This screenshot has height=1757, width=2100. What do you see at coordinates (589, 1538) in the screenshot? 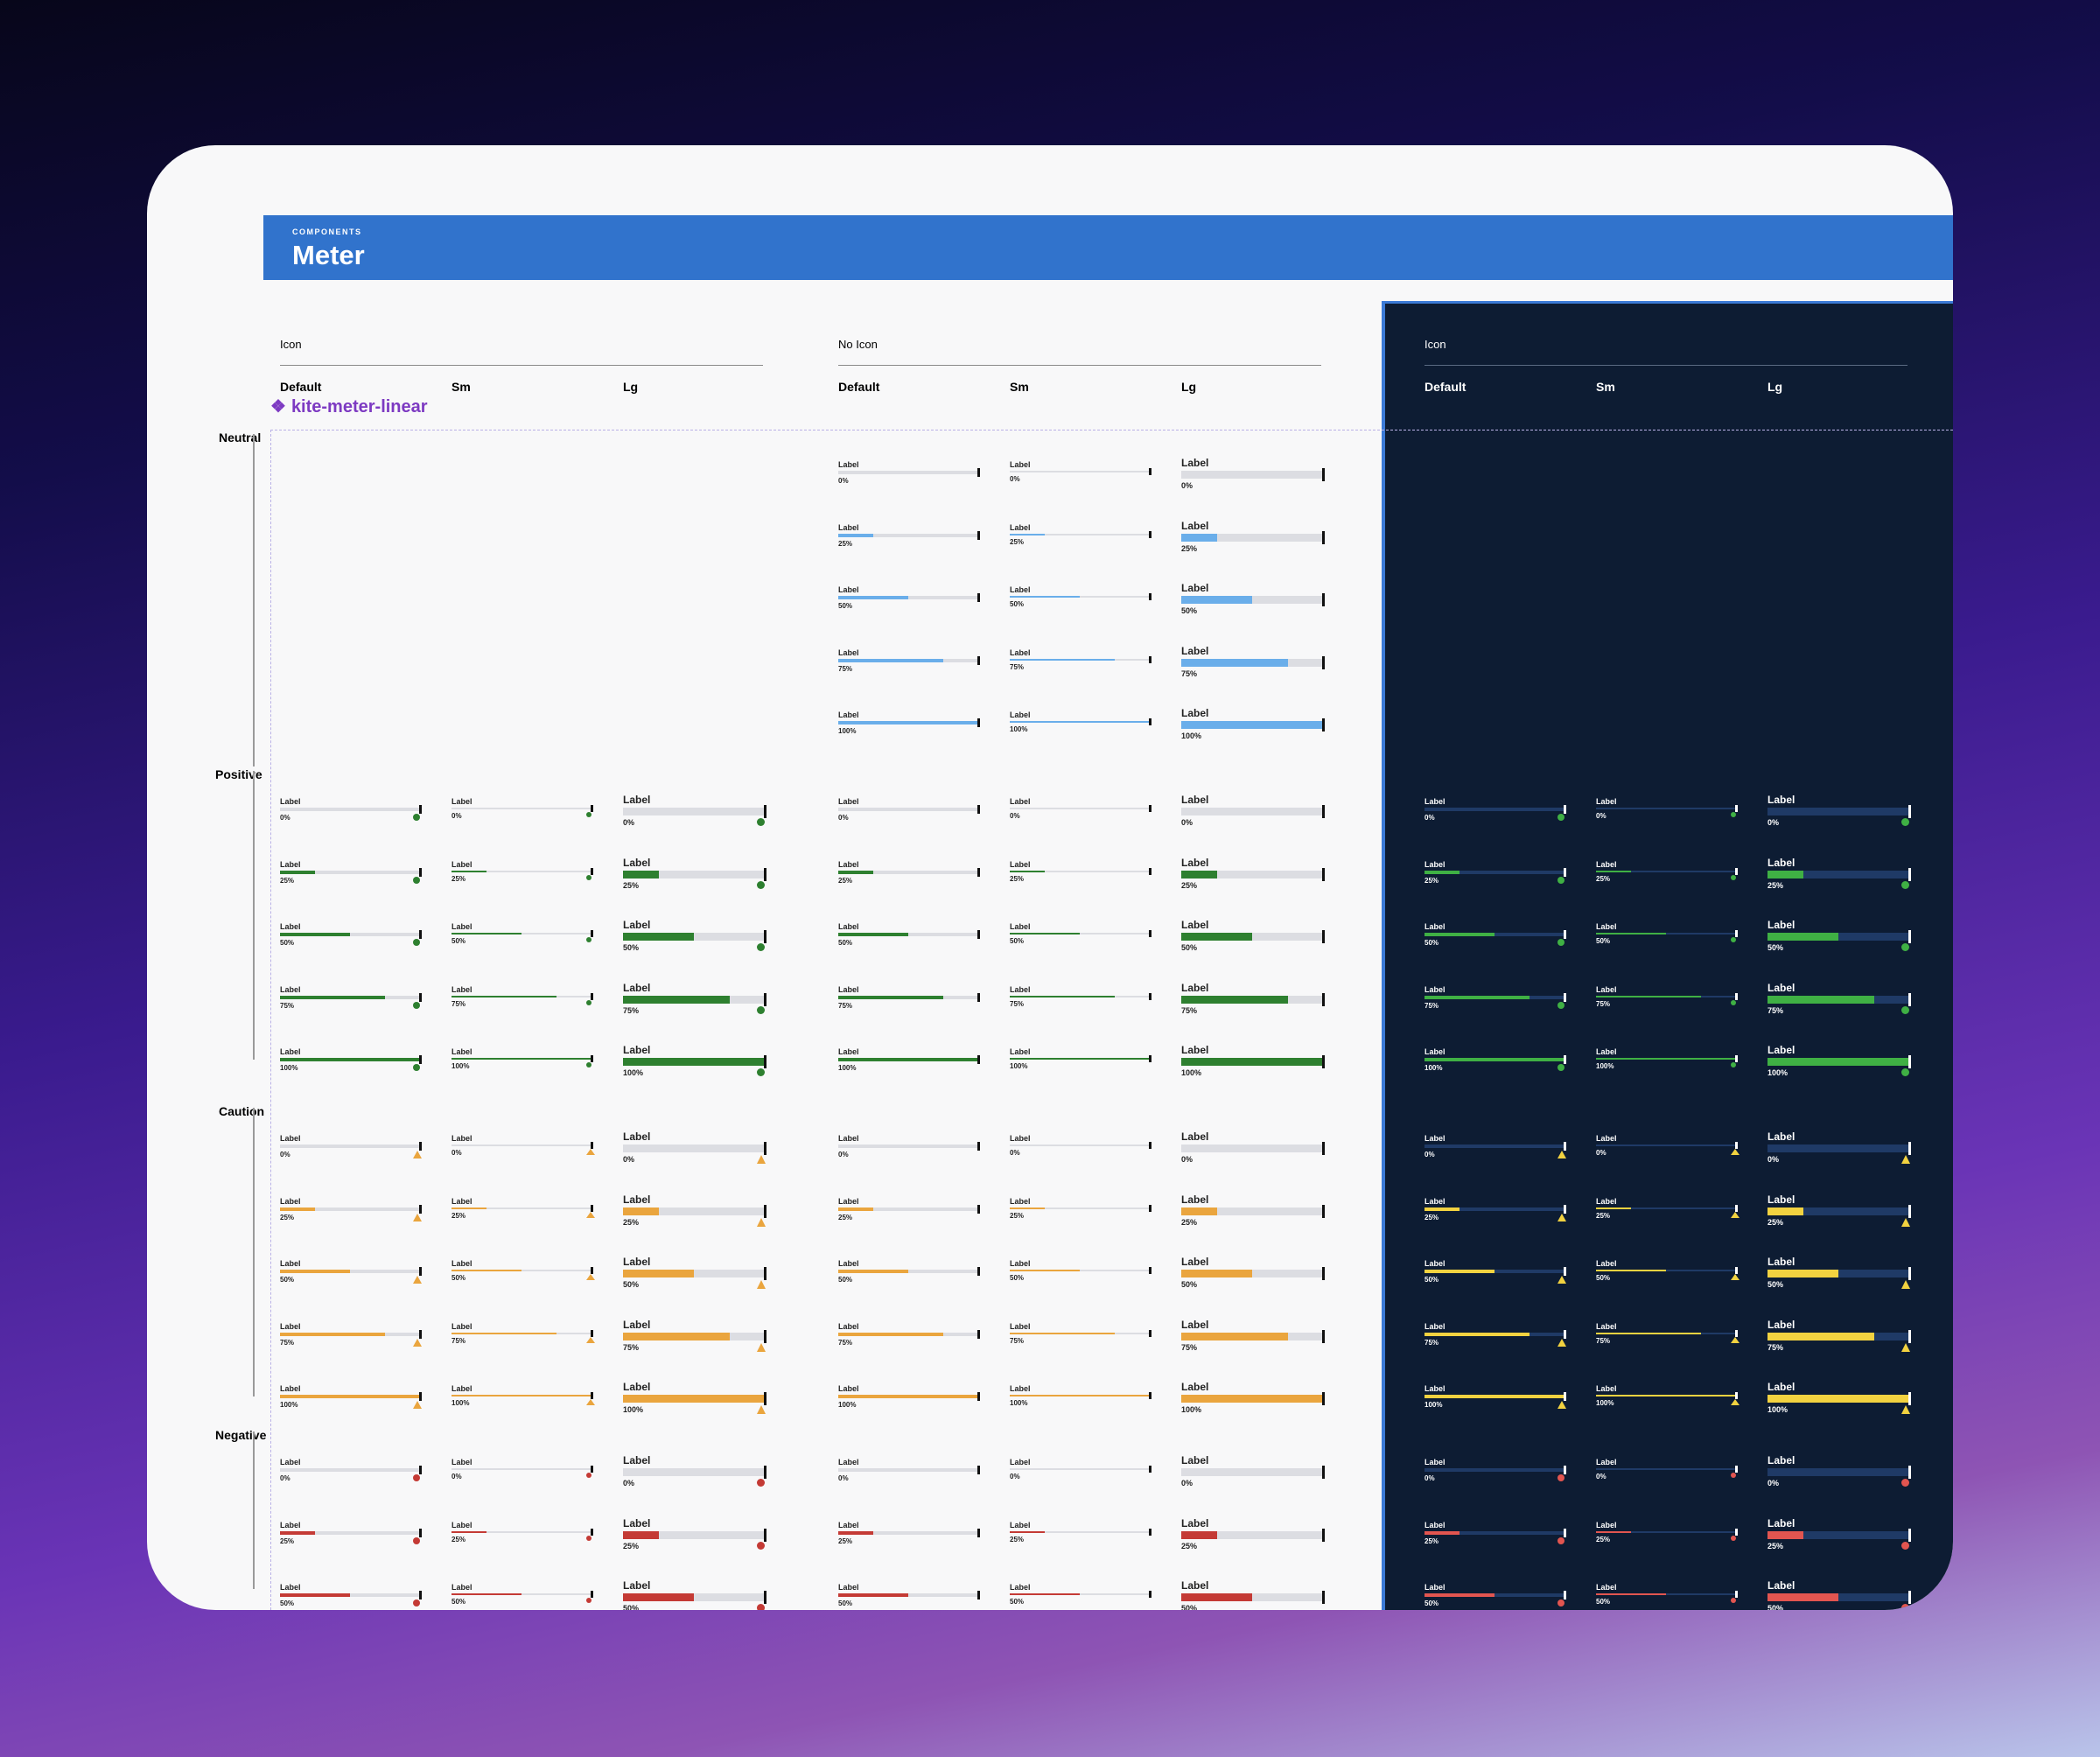
I see `error-dot-icon` at bounding box center [589, 1538].